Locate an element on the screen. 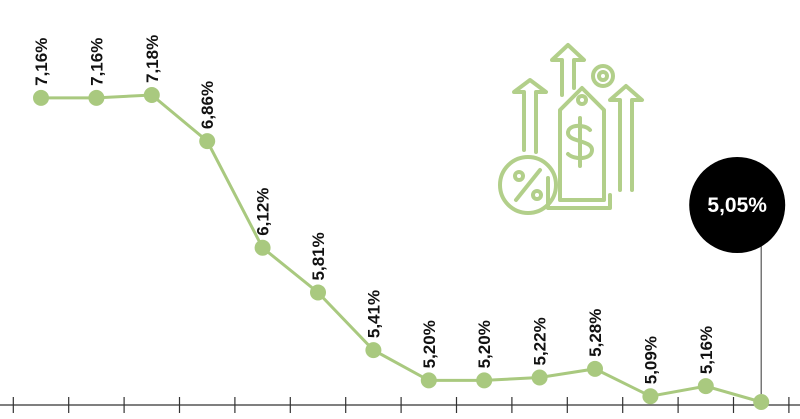 Image resolution: width=800 pixels, height=419 pixels. value-label: 5,05% is located at coordinates (737, 205).